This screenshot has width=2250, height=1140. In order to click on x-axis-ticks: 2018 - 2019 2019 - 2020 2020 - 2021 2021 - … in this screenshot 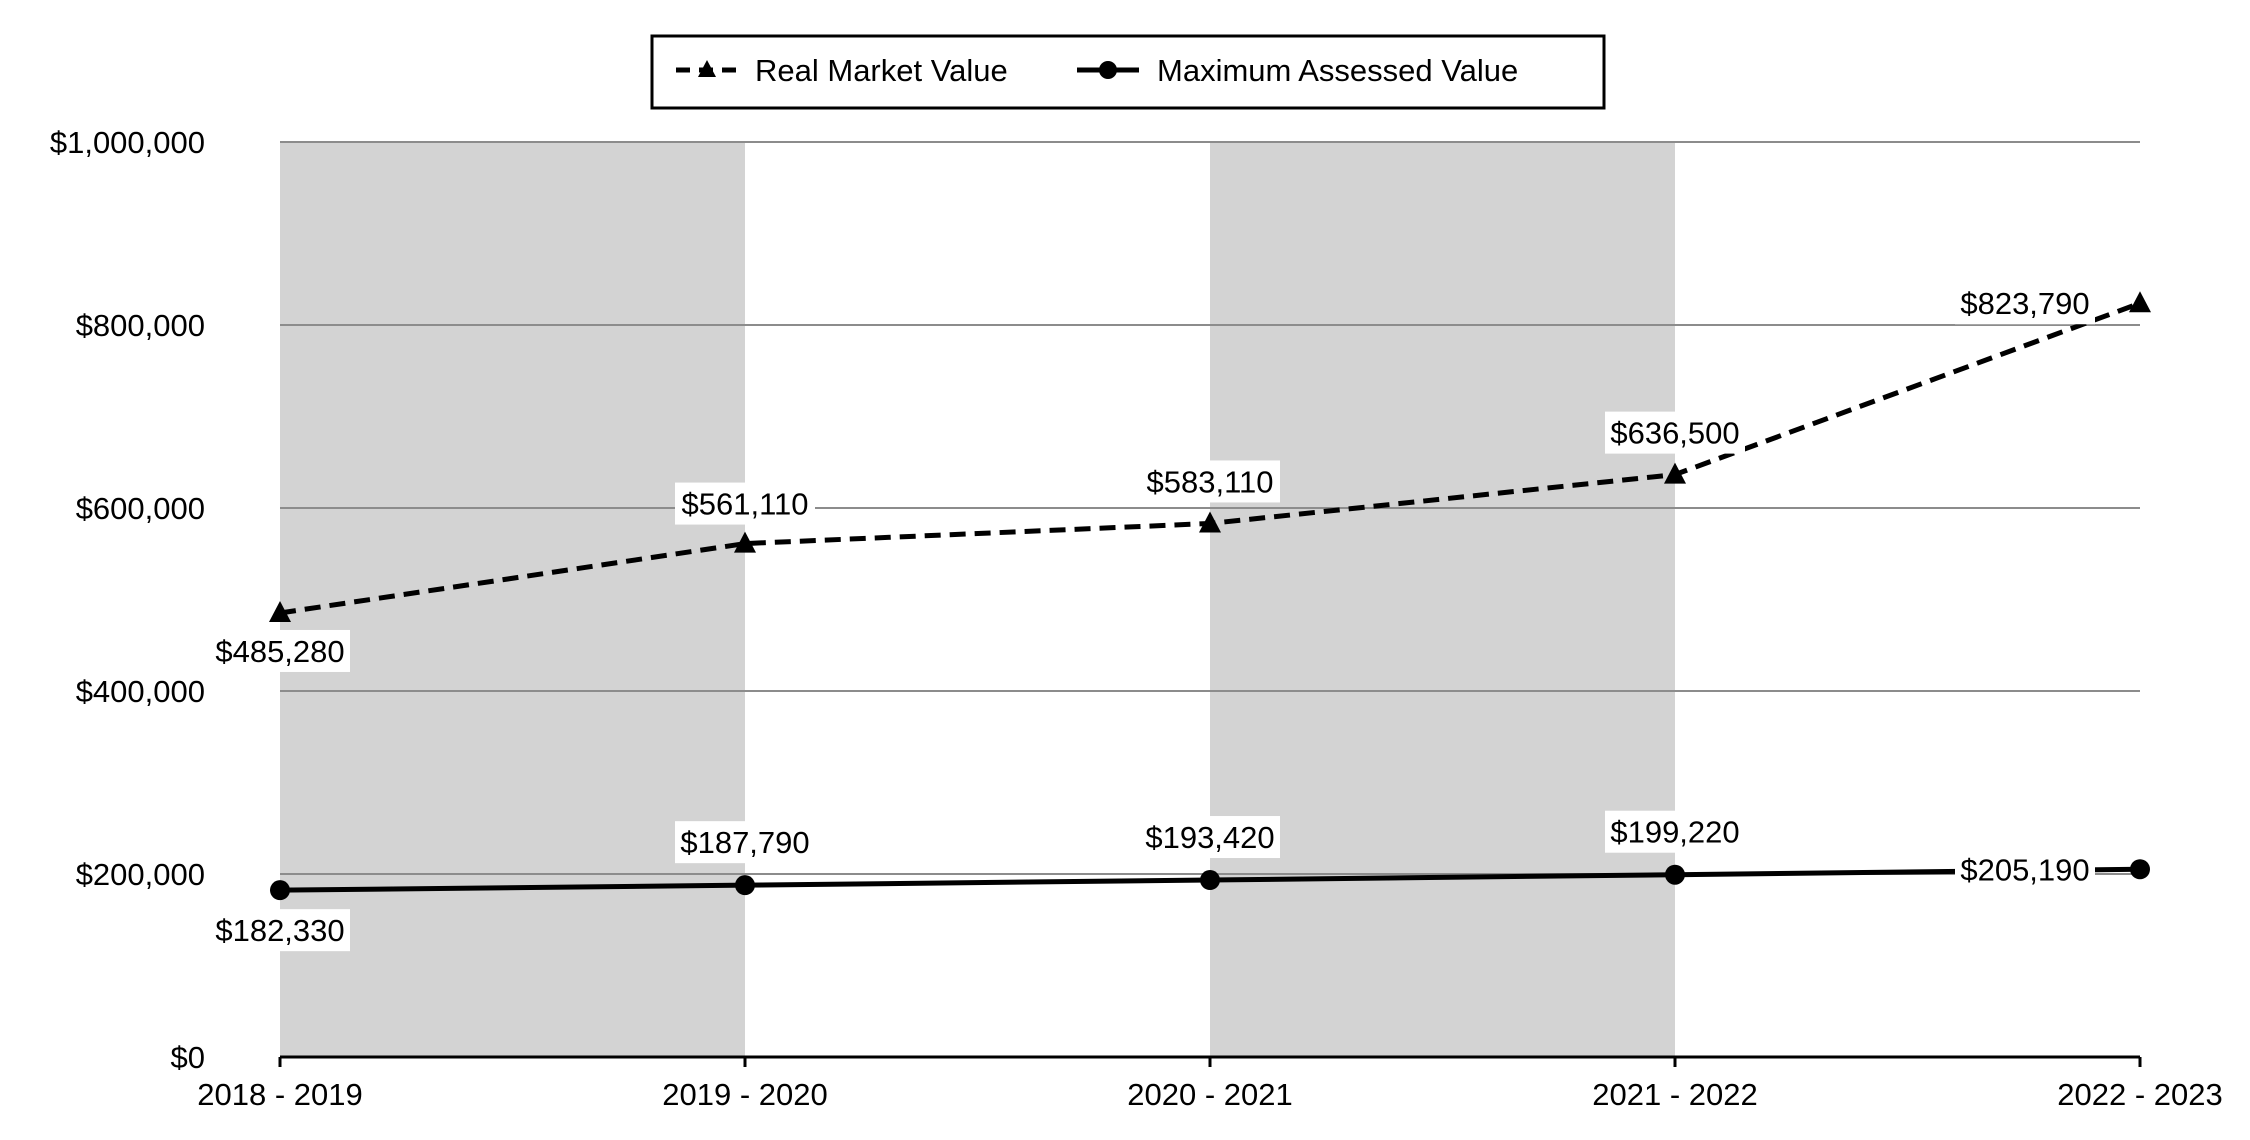, I will do `click(1210, 1084)`.